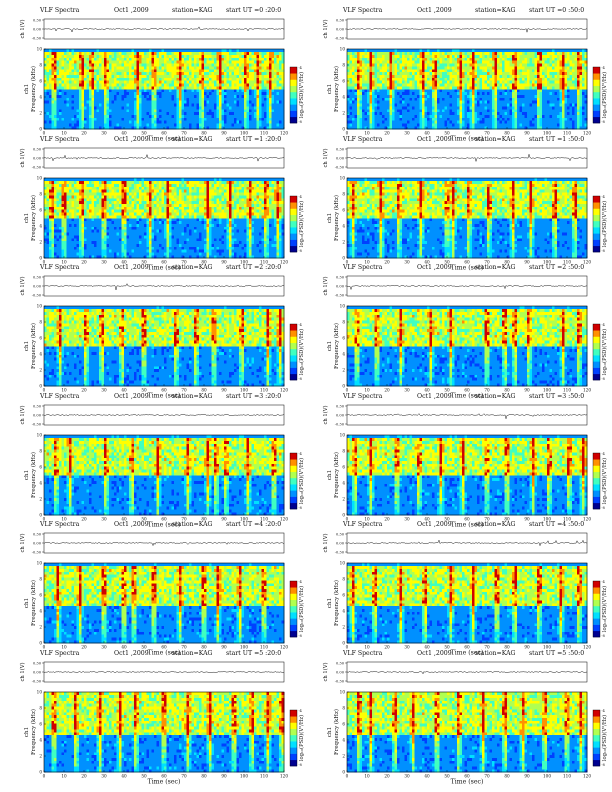 Image resolution: width=612 pixels, height=792 pixels. Describe the element at coordinates (164, 29) in the screenshot. I see `timeseries-frame` at that location.